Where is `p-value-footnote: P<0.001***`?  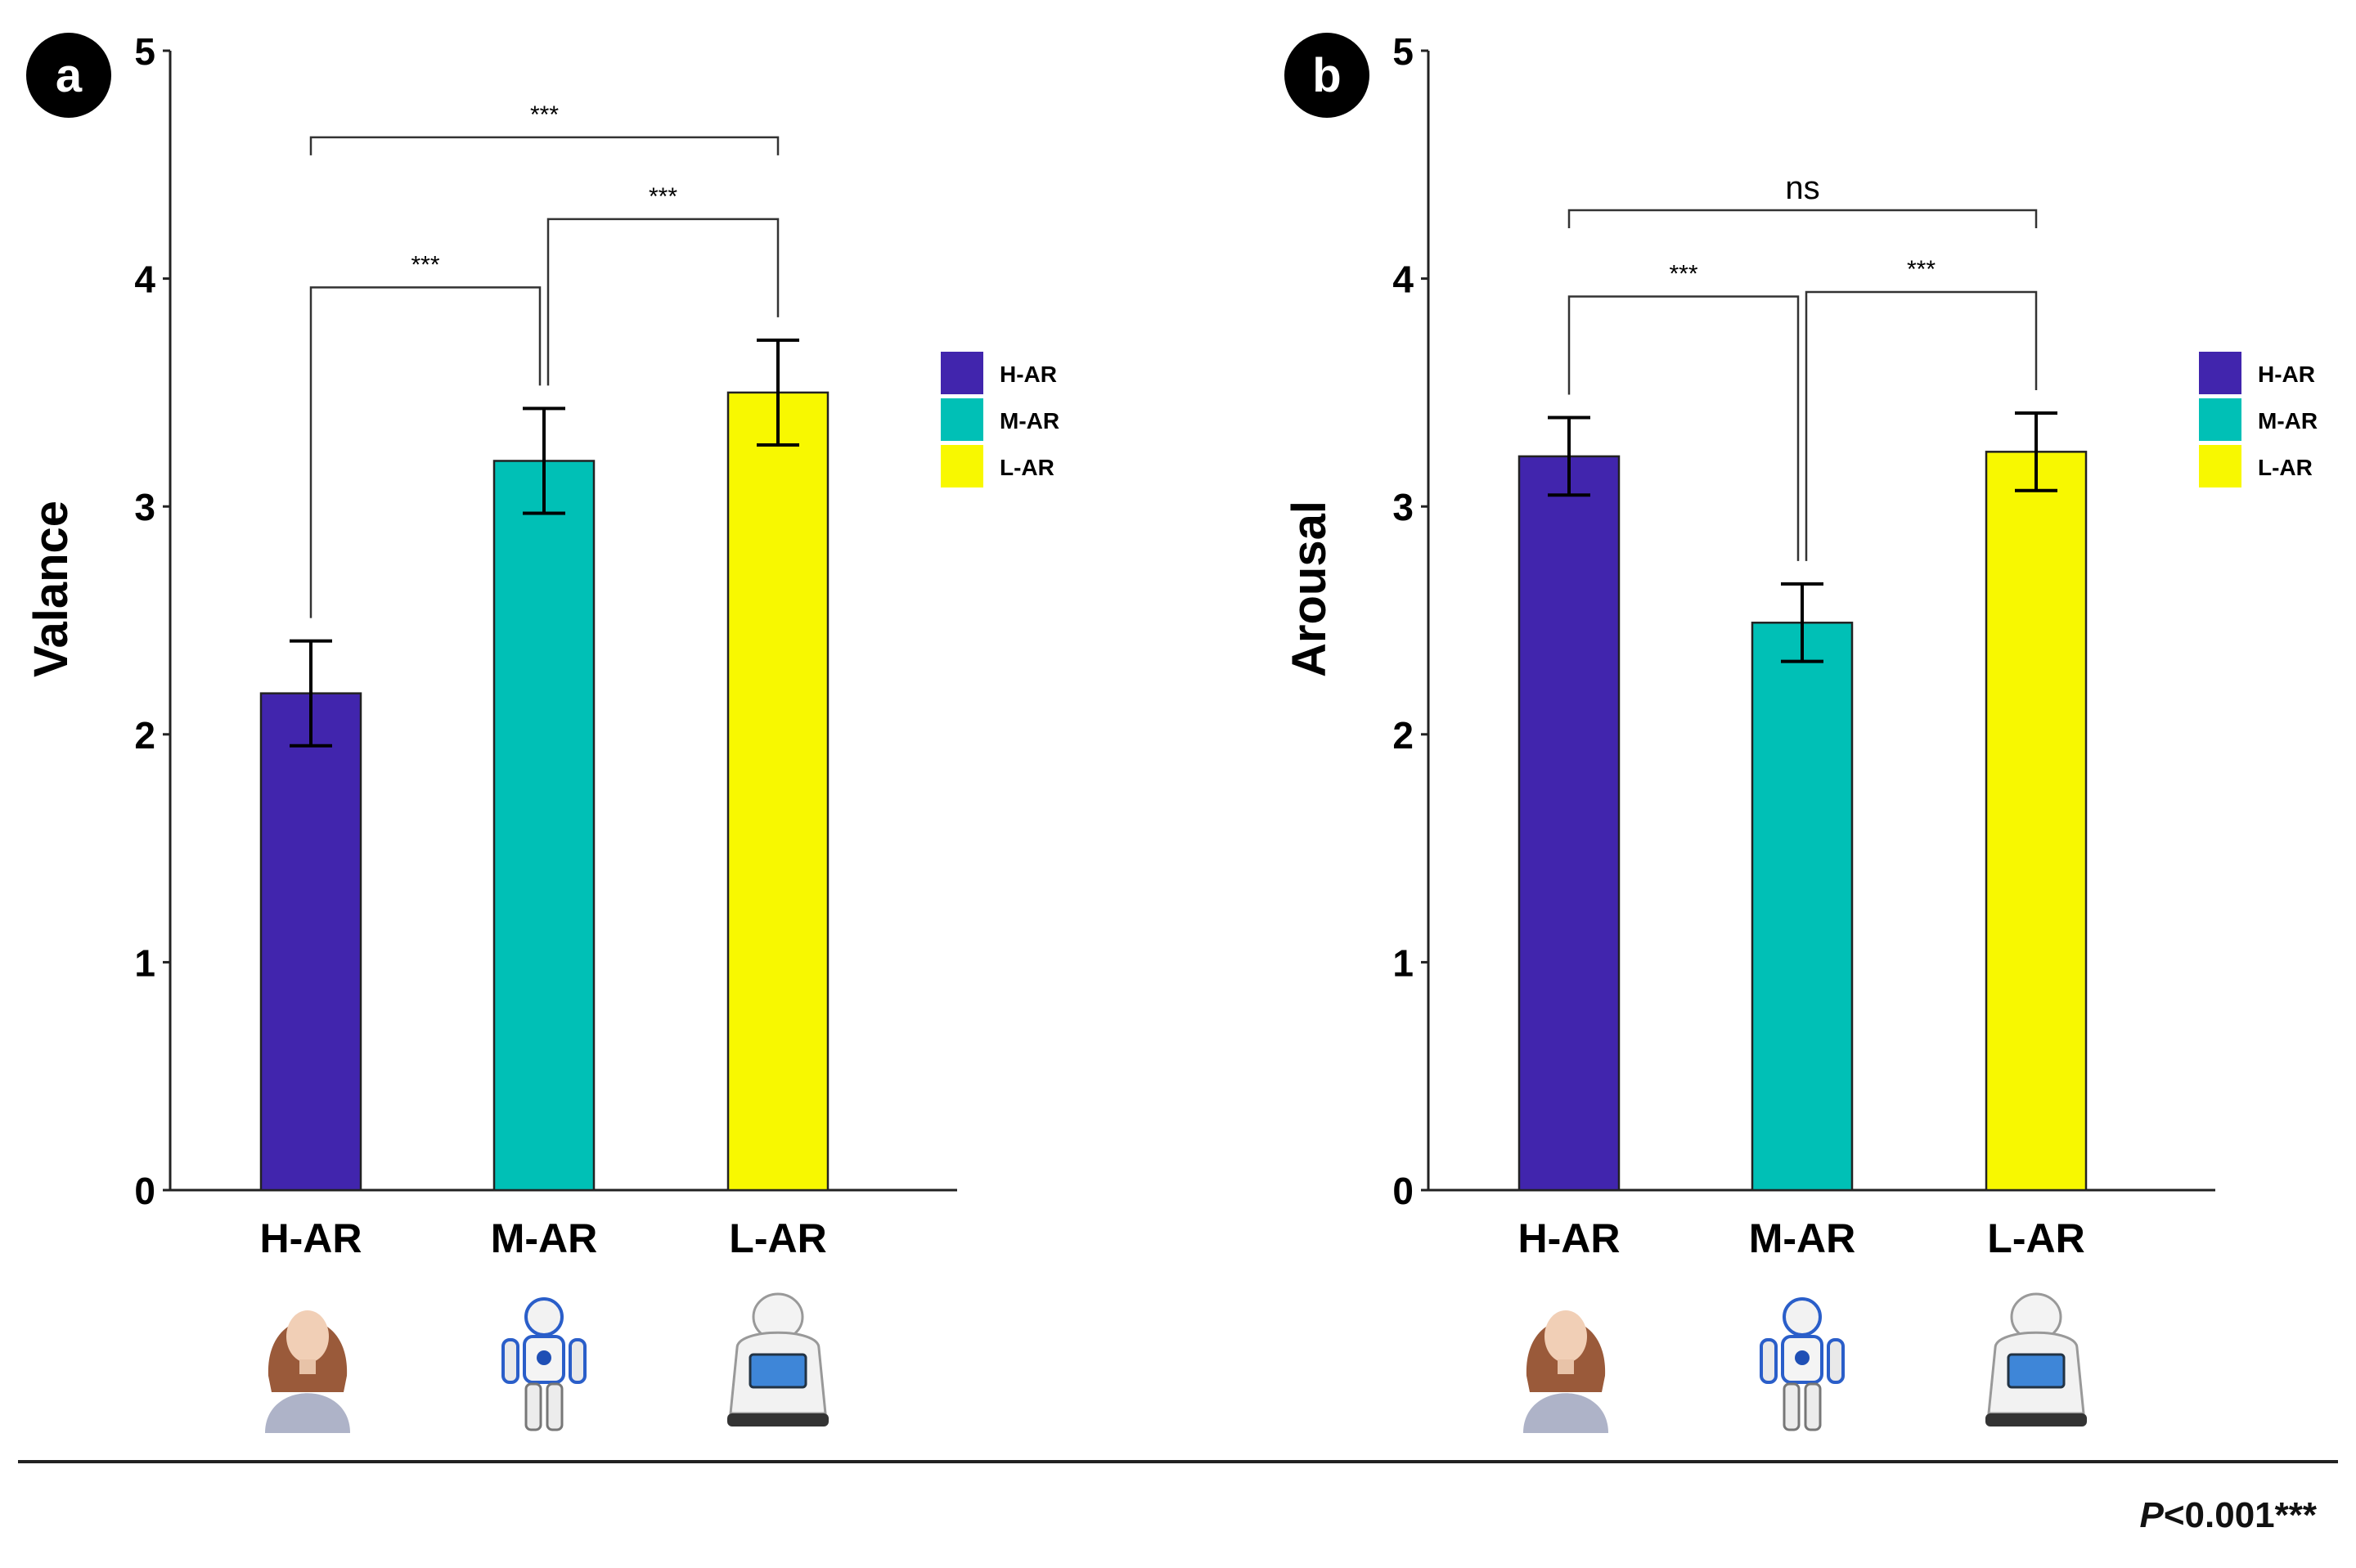 p-value-footnote: P<0.001*** is located at coordinates (2228, 1515).